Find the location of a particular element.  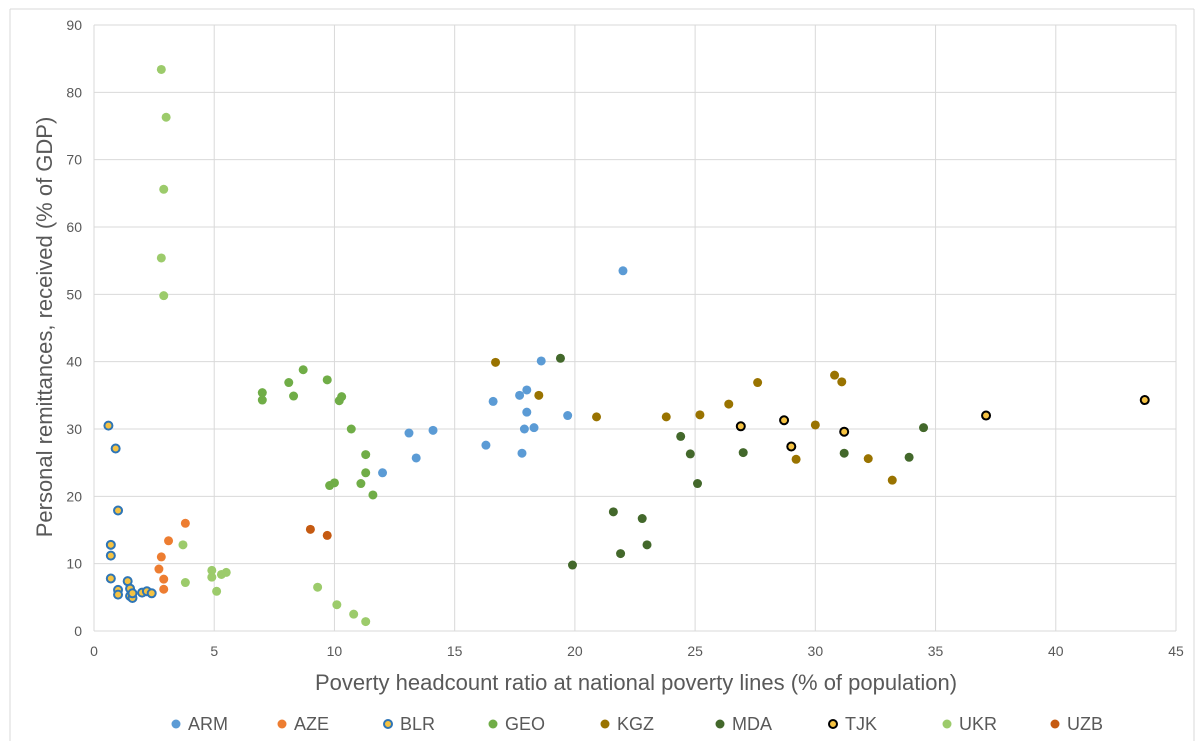

legend-marker-mda is located at coordinates (720, 724).